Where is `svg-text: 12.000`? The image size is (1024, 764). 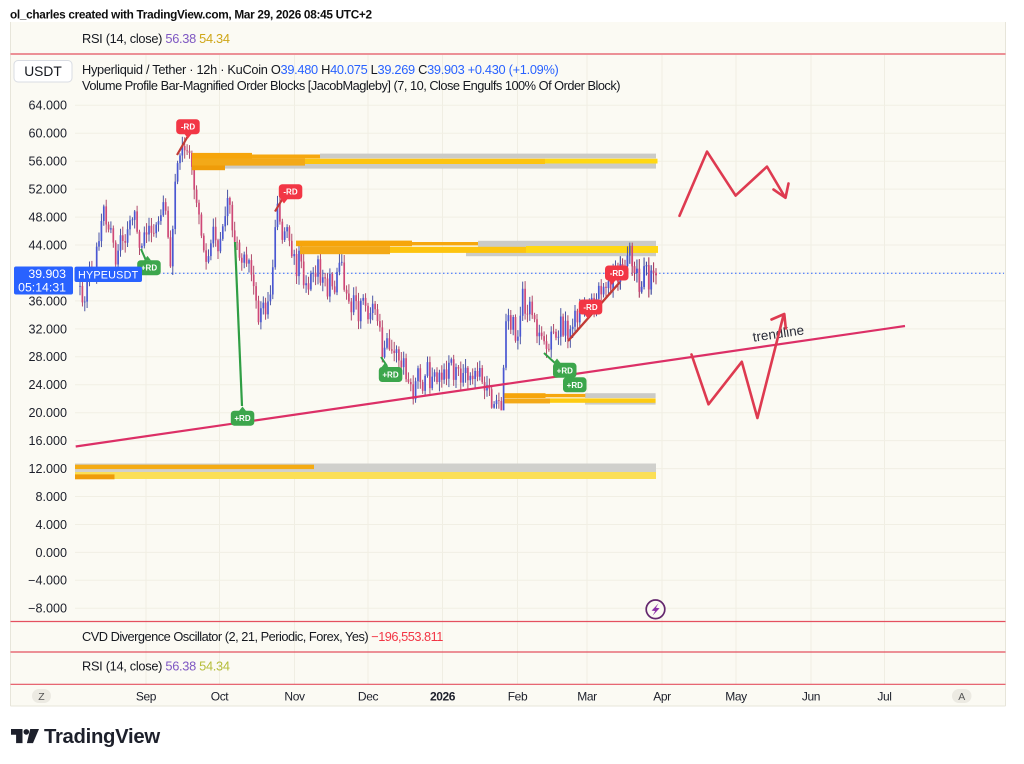
svg-text: 12.000 is located at coordinates (47, 469).